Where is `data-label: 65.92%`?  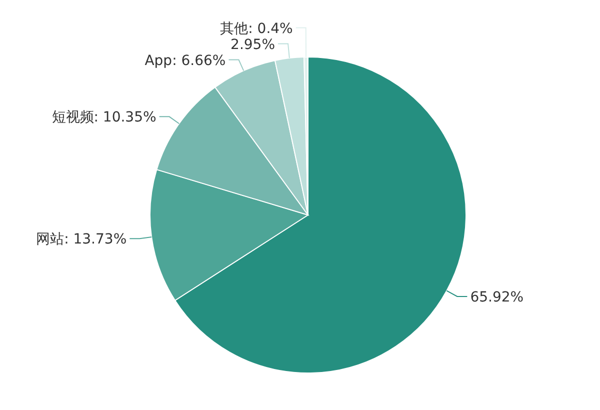 data-label: 65.92% is located at coordinates (497, 297).